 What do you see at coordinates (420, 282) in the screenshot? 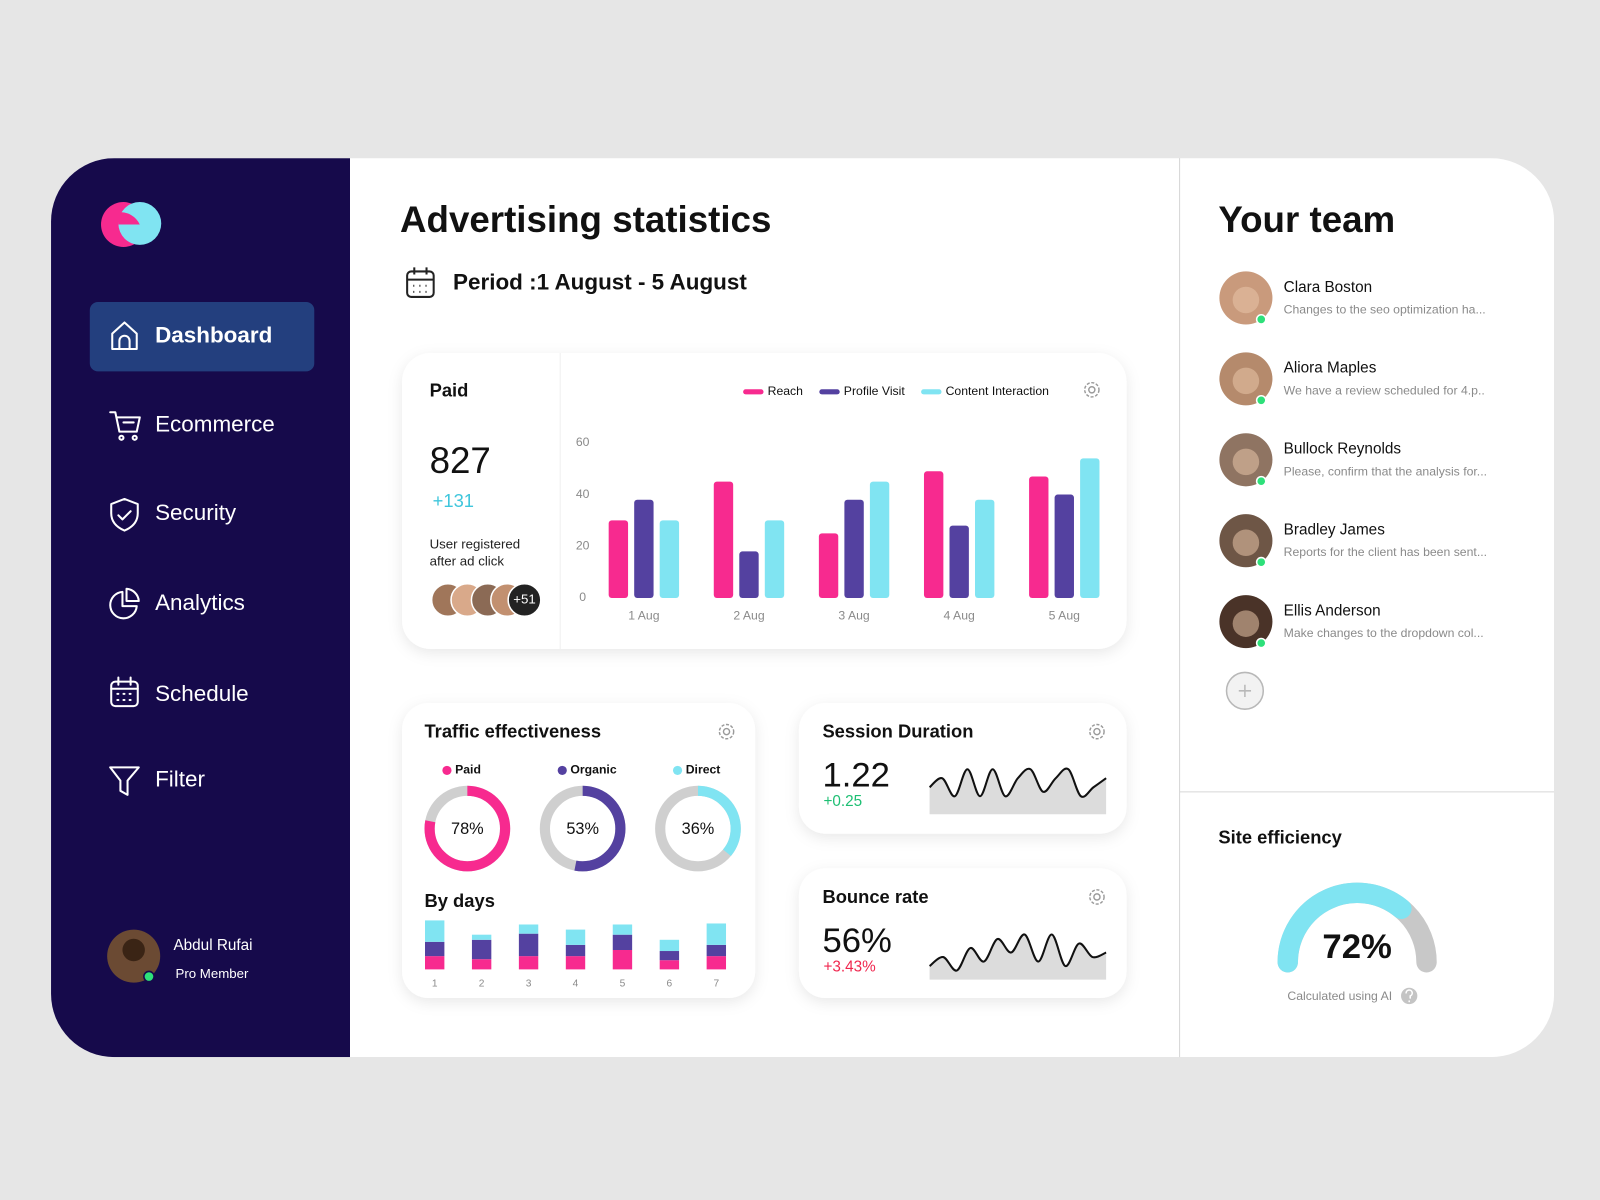
I see `calendar-icon` at bounding box center [420, 282].